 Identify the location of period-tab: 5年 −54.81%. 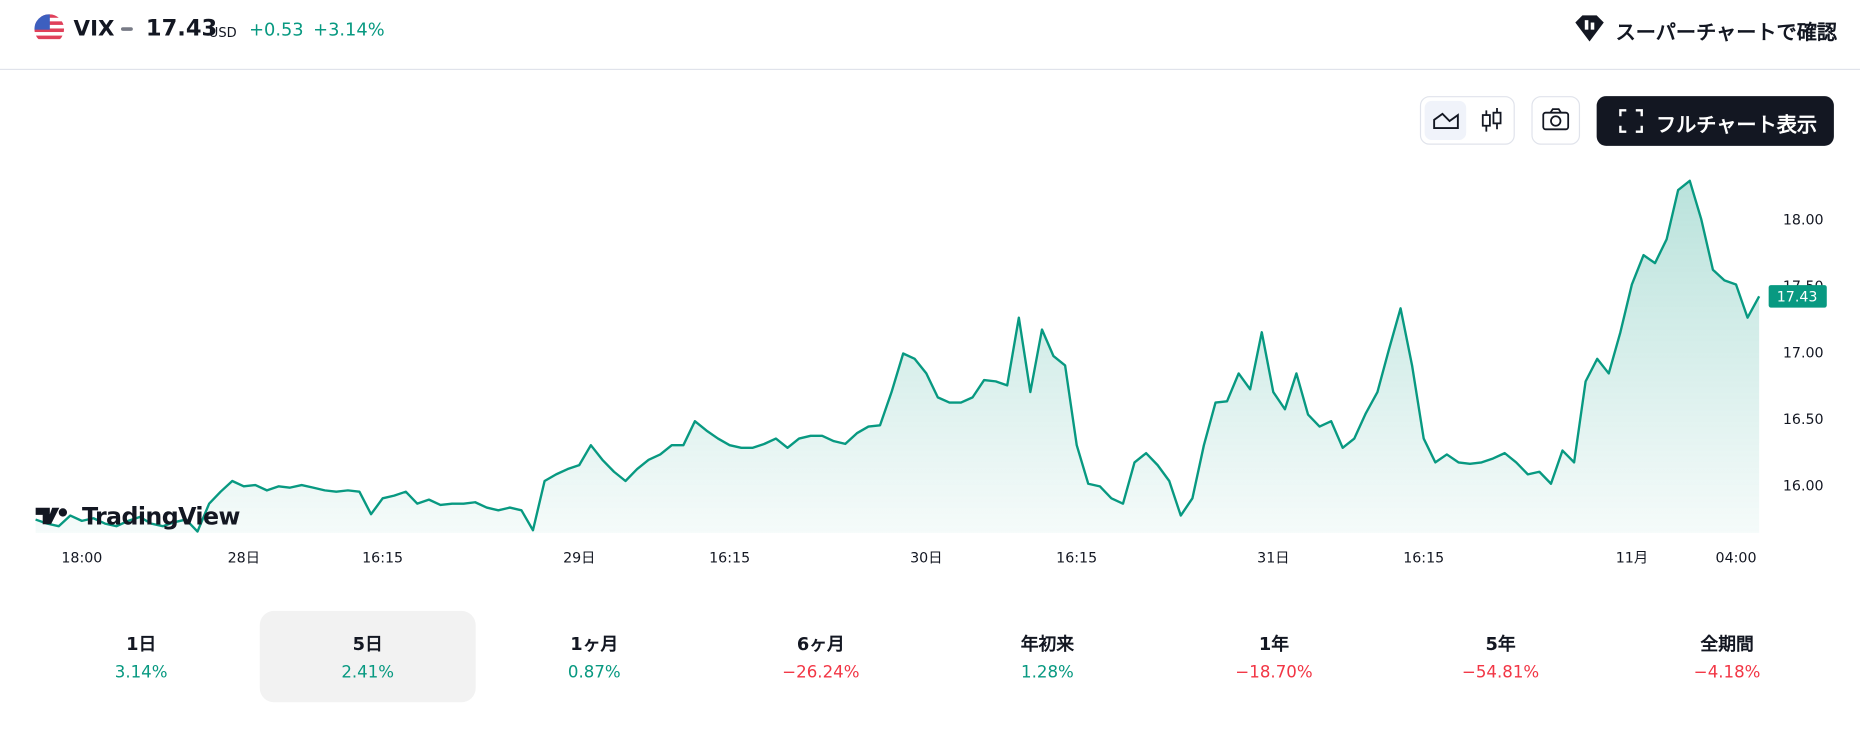
(1501, 656).